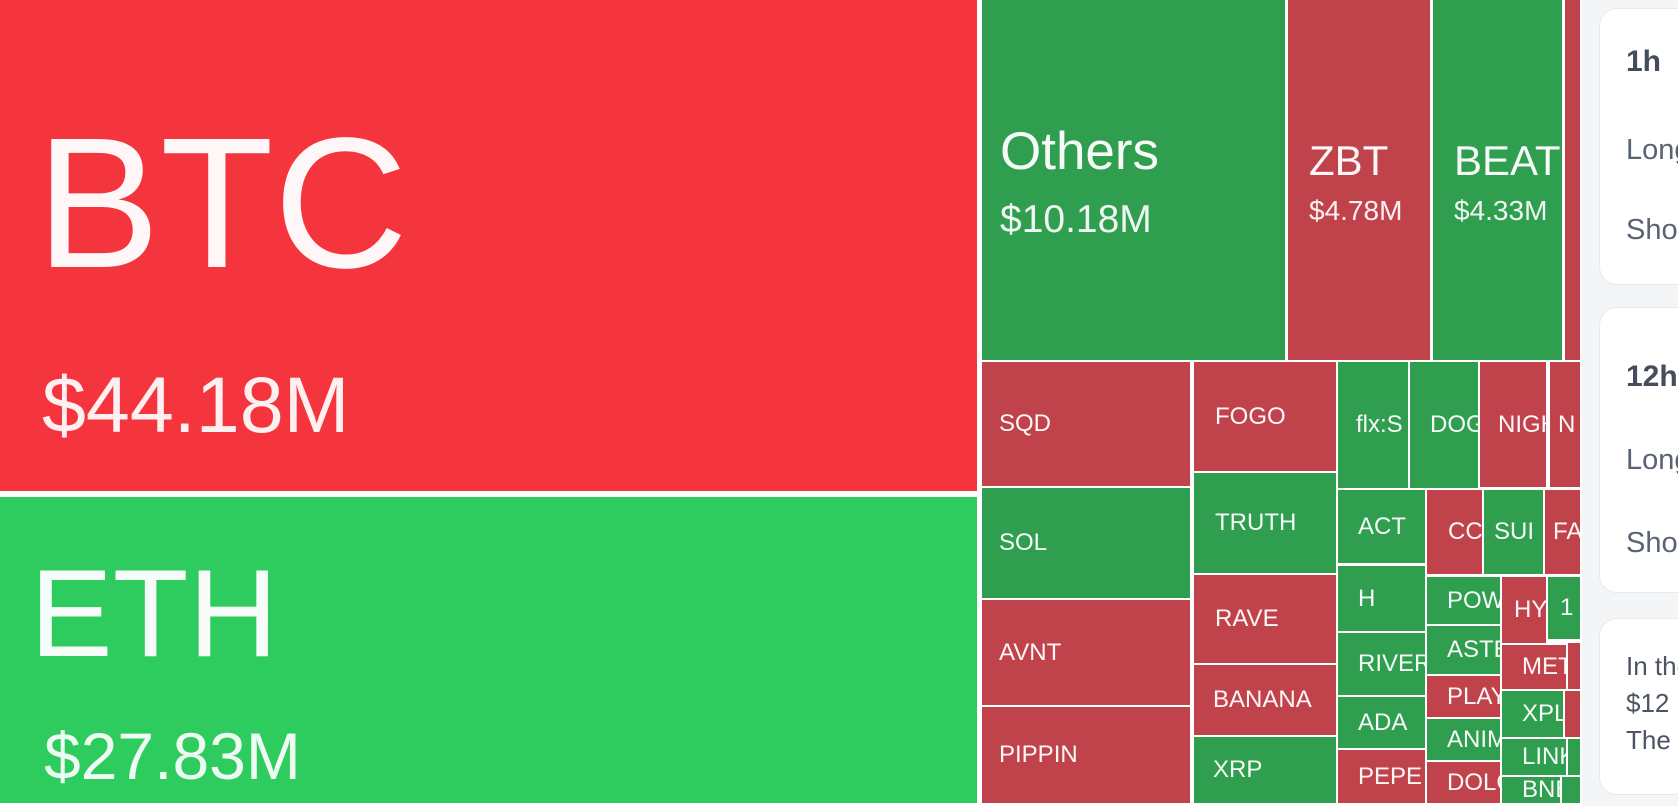 The height and width of the screenshot is (806, 1678). I want to click on tile-doge: DOGE, so click(1444, 425).